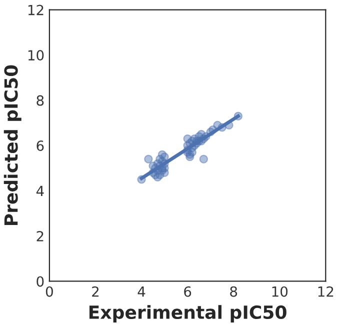 Image resolution: width=341 pixels, height=327 pixels. I want to click on y-tick-label: 8, so click(40, 100).